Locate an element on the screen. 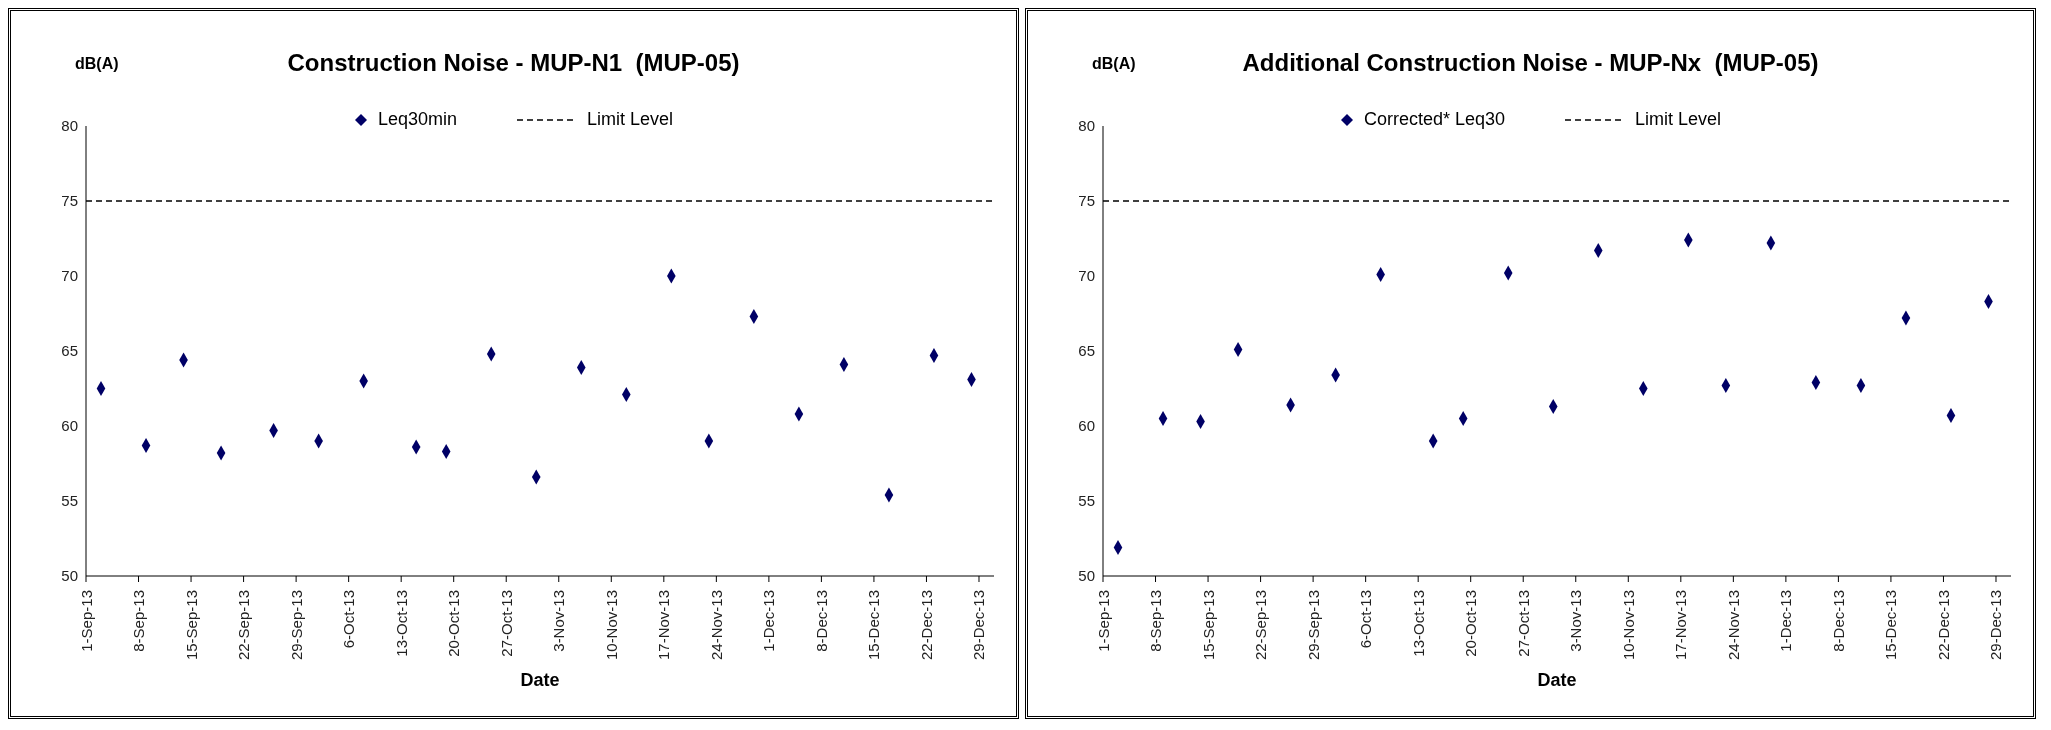  chart-title: Construction Noise - MUP-N1 (MUP-05) is located at coordinates (513, 62).